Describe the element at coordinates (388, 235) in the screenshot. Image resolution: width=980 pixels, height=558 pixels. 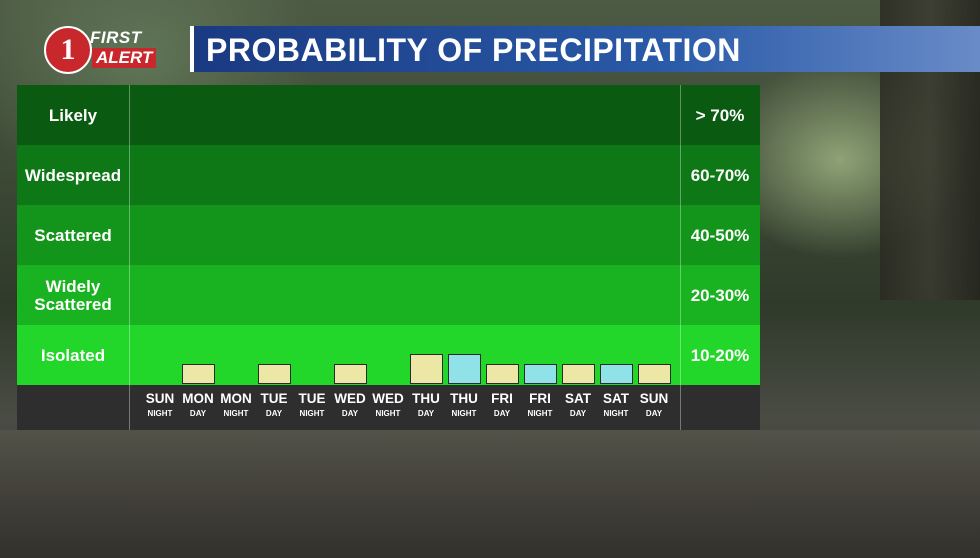
I see `band-2: Scattered 40-50%` at that location.